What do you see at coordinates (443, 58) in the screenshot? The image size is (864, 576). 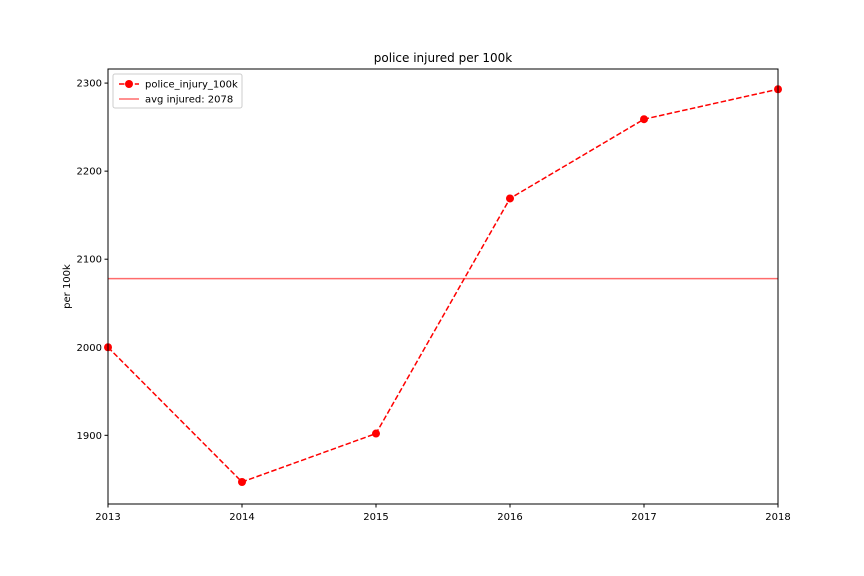 I see `chart-title: police injured per 100k` at bounding box center [443, 58].